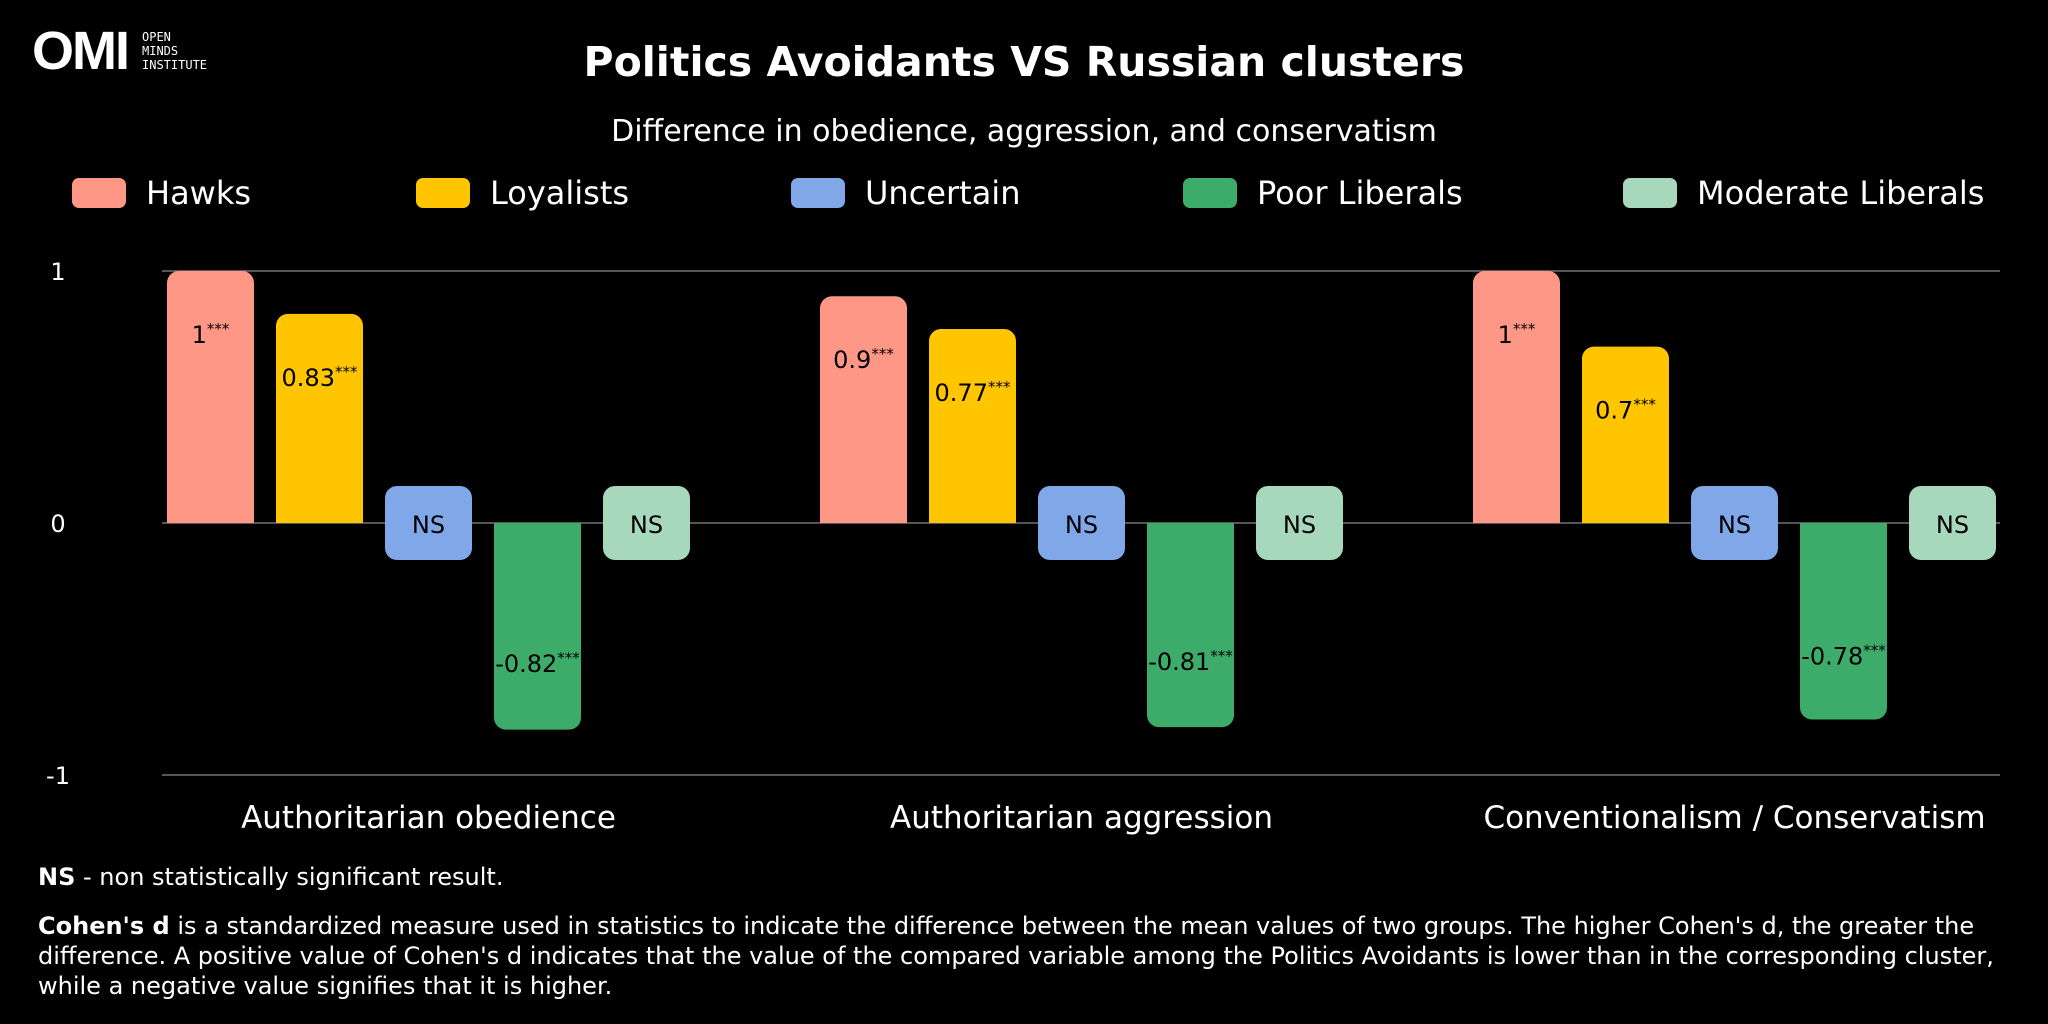 The image size is (2048, 1024). What do you see at coordinates (1360, 193) in the screenshot?
I see `legend-label-poor-liberals: Poor Liberals` at bounding box center [1360, 193].